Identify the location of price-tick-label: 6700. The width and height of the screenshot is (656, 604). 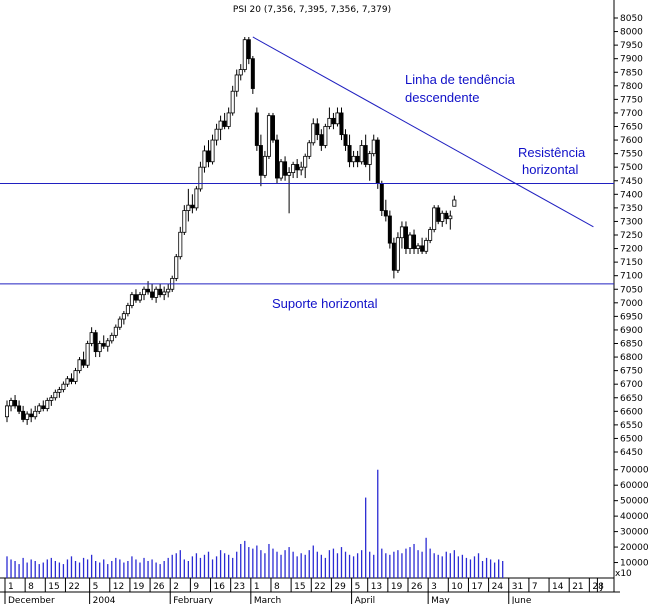
(631, 385).